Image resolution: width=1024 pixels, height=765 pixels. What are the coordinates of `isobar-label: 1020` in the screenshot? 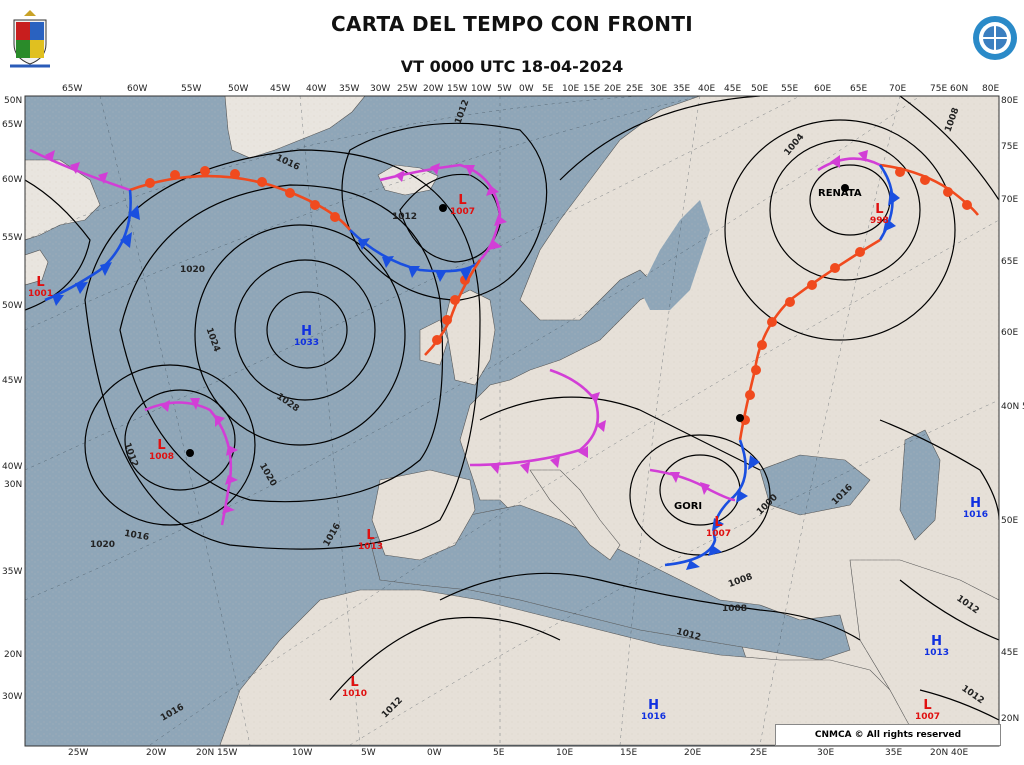 It's located at (103, 545).